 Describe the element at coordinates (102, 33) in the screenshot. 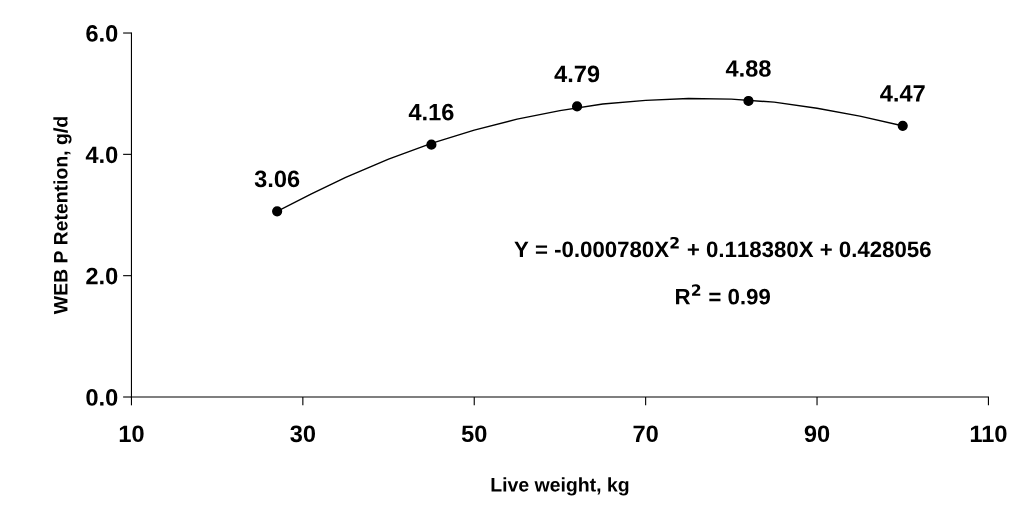

I see `y-tick-label: 6.0` at that location.